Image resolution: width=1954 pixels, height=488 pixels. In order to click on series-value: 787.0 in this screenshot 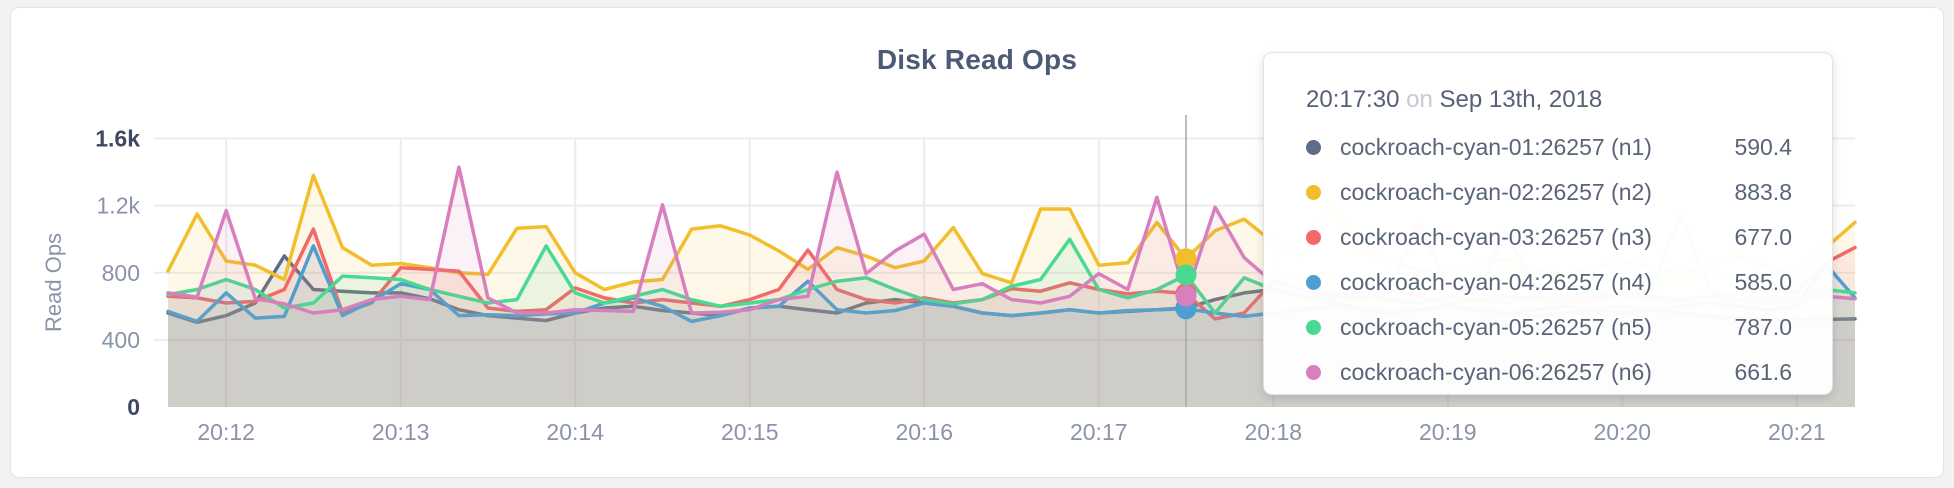, I will do `click(1763, 327)`.